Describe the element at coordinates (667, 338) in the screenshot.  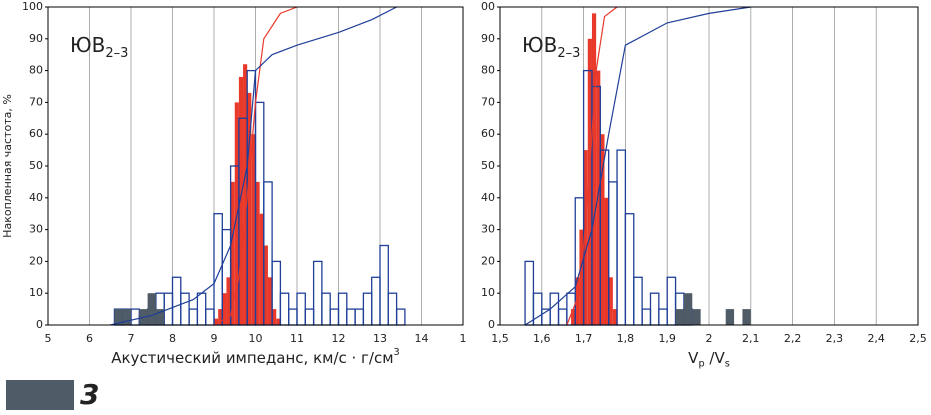
I see `x-tick-label: 1,9` at that location.